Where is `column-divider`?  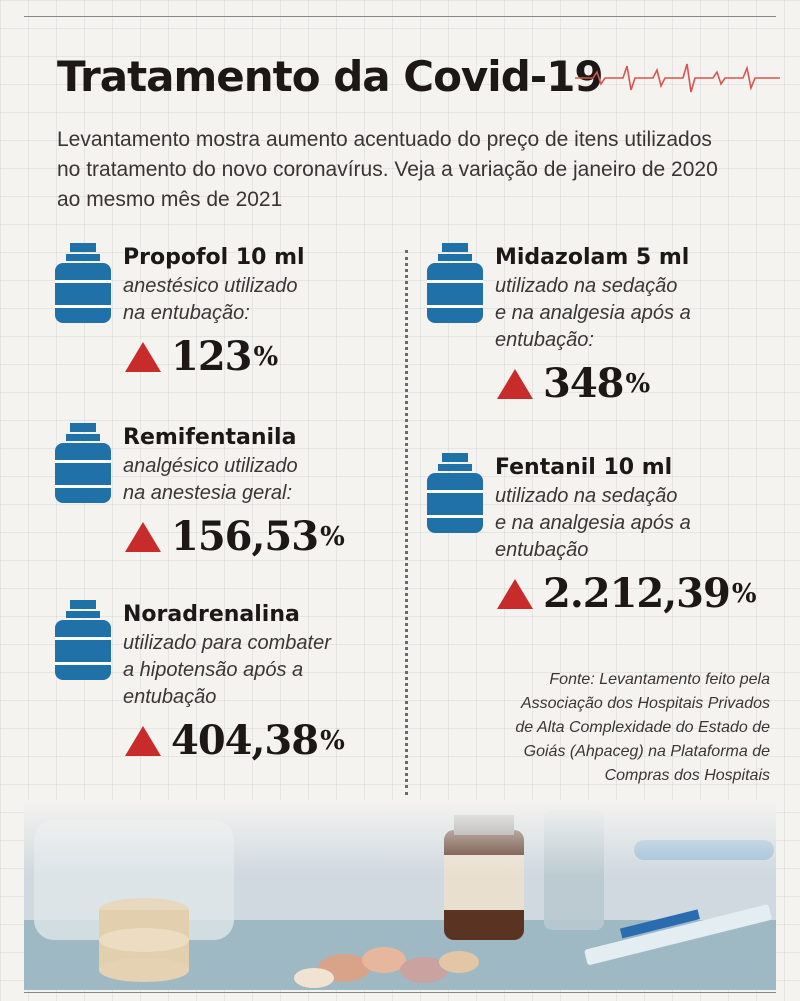 column-divider is located at coordinates (406, 522).